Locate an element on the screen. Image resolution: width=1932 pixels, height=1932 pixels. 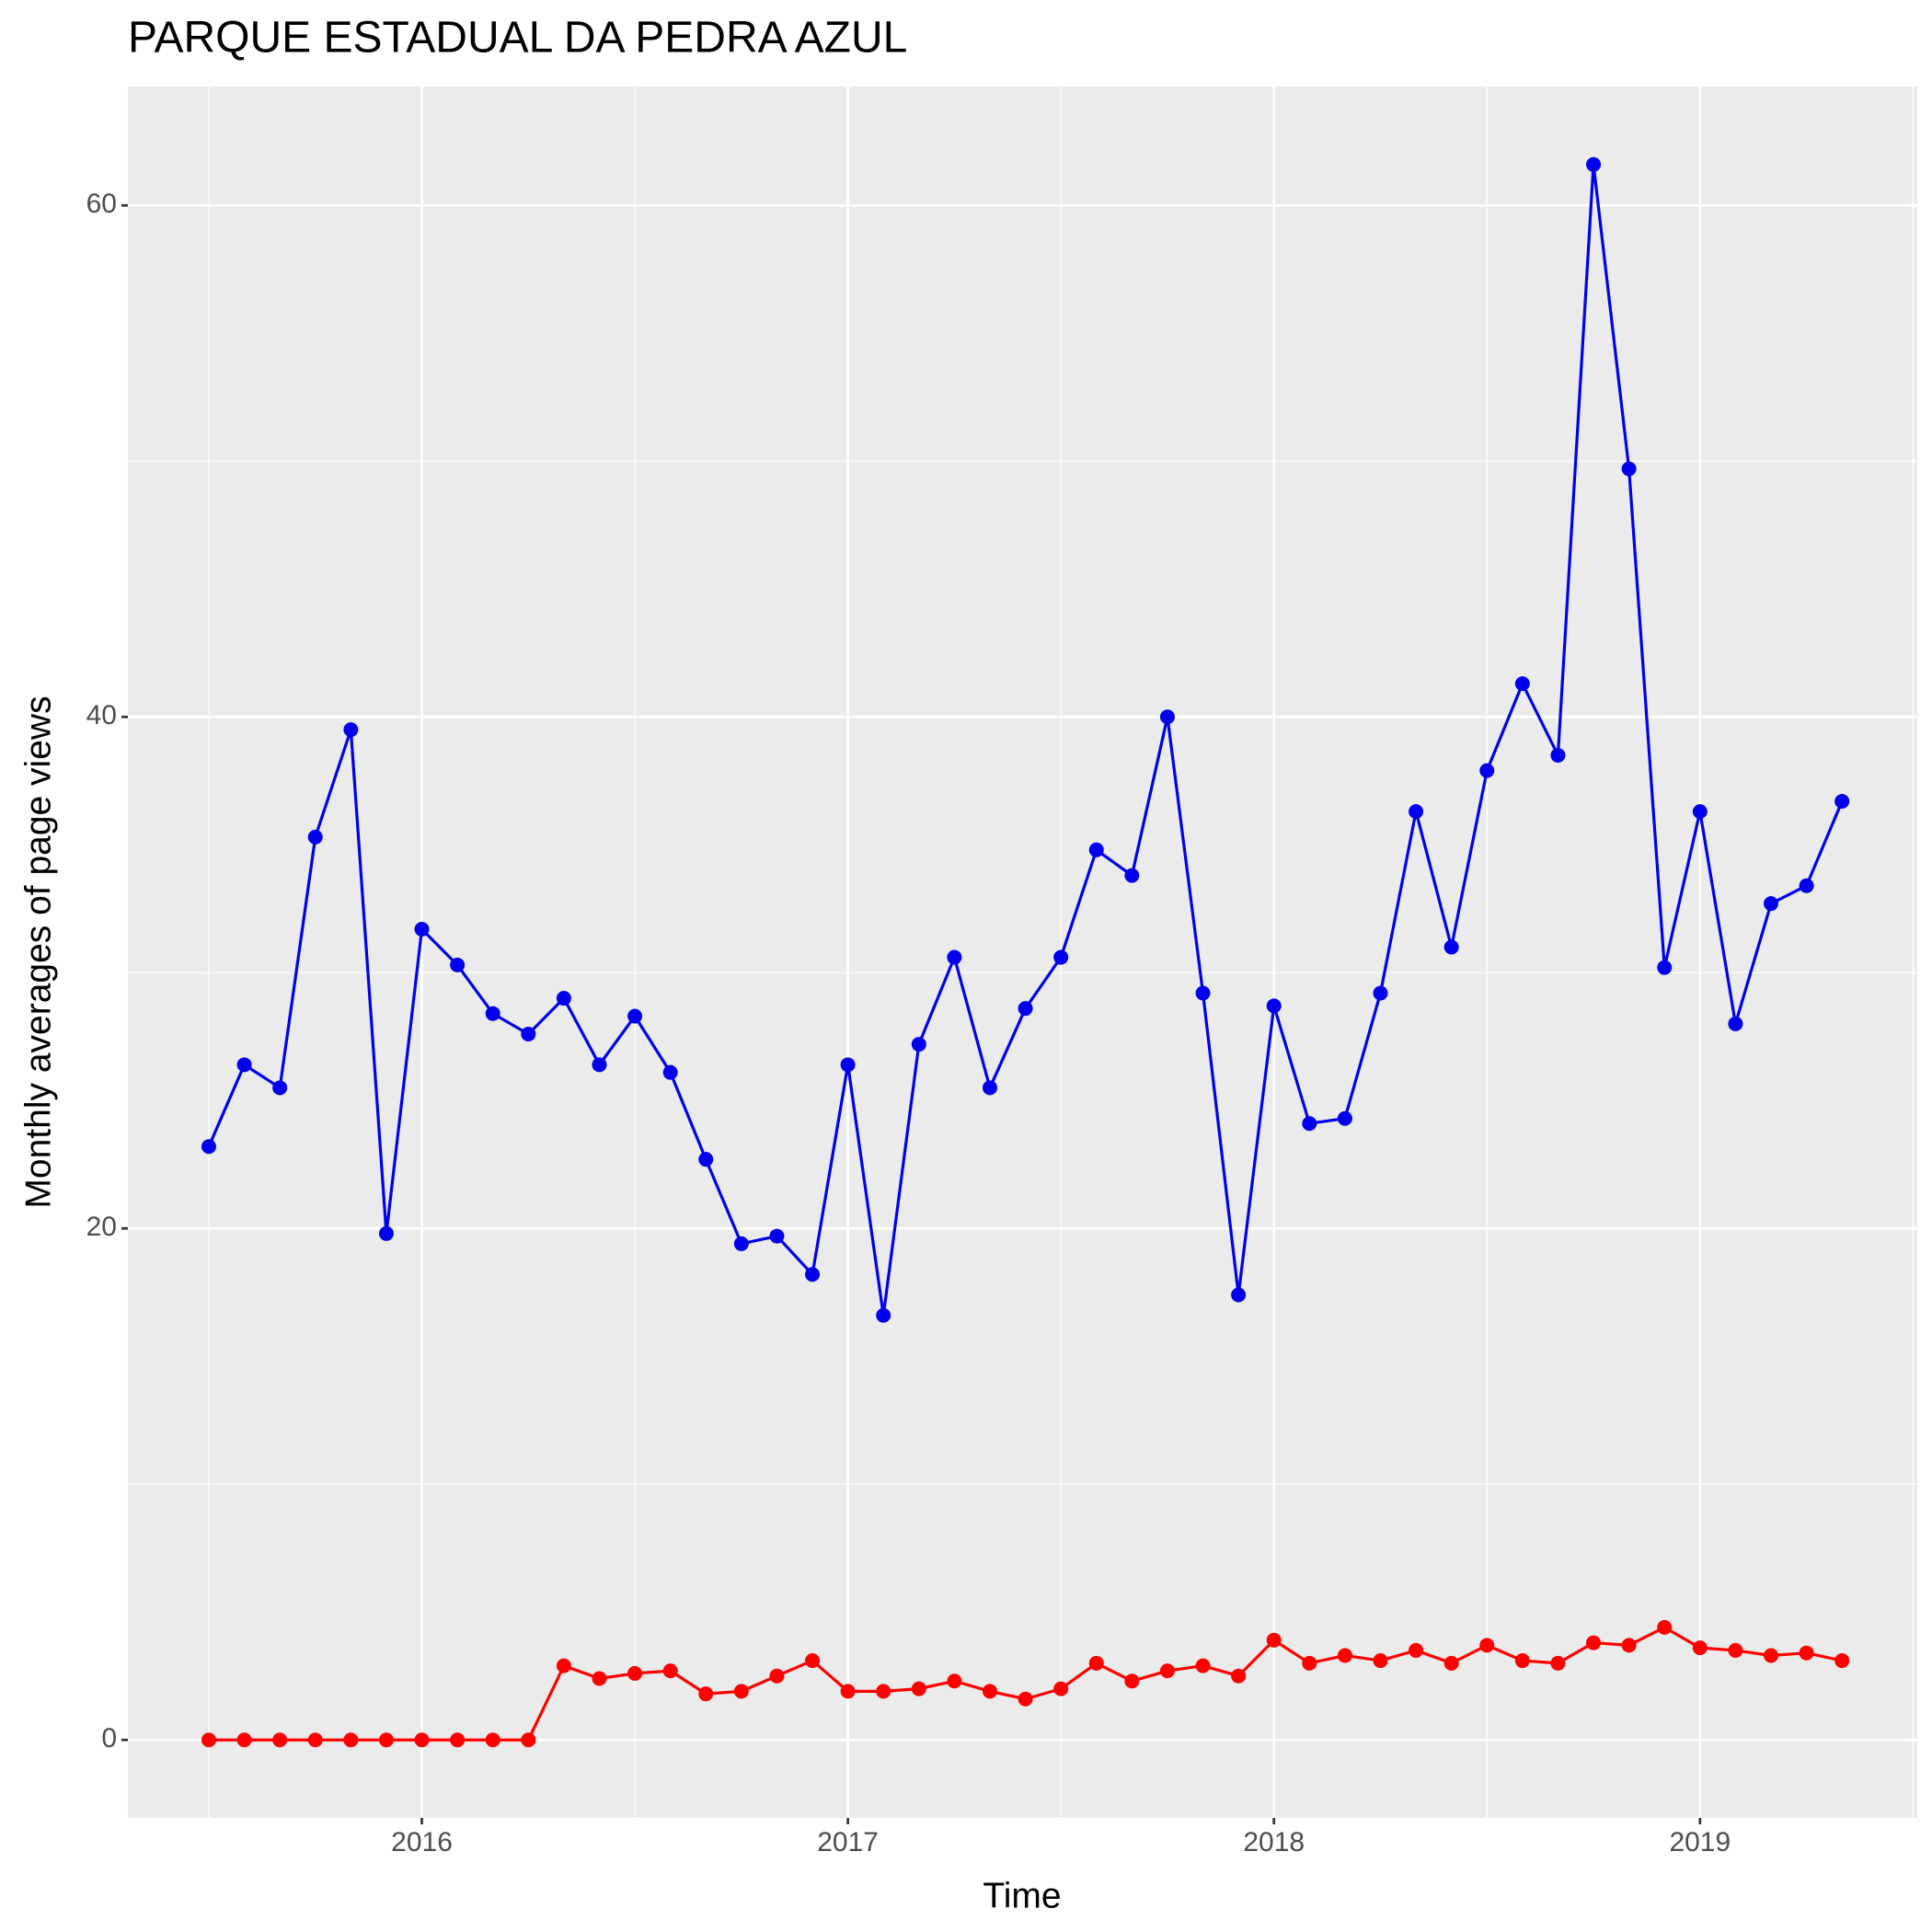
y-tick-label: 20 is located at coordinates (101, 1227).